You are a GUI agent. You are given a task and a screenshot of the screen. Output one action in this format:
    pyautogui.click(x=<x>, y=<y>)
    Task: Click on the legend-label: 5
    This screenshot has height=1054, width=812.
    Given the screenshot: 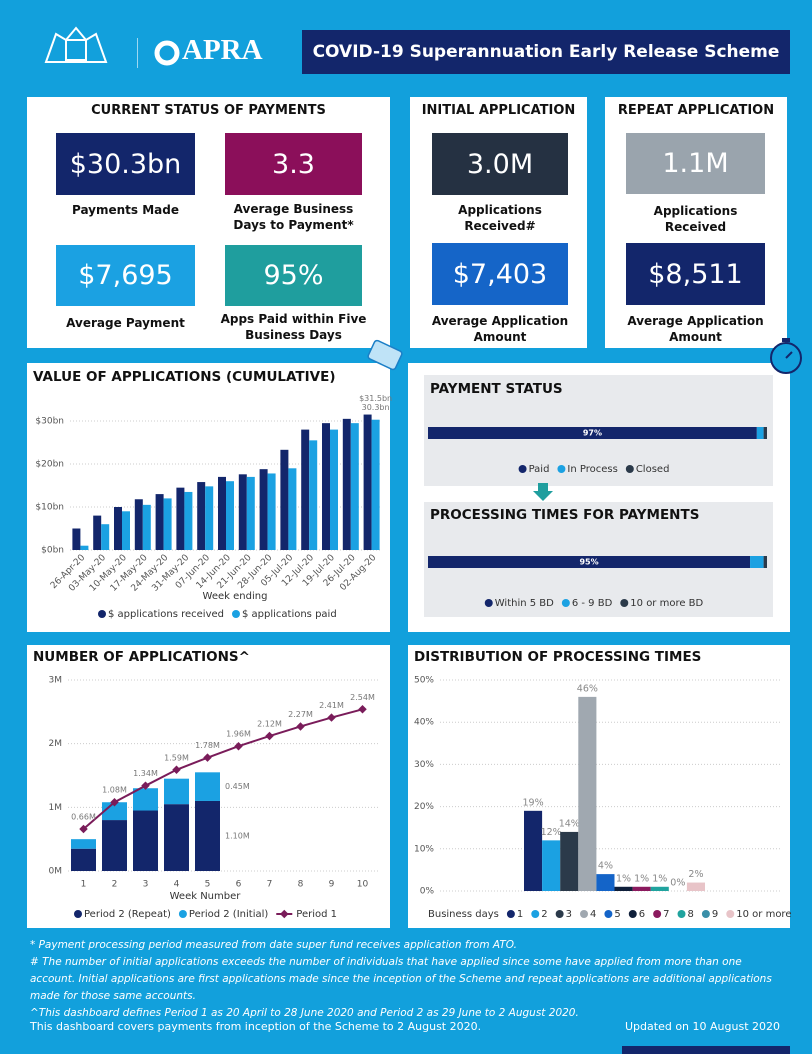 What is the action you would take?
    pyautogui.click(x=617, y=914)
    